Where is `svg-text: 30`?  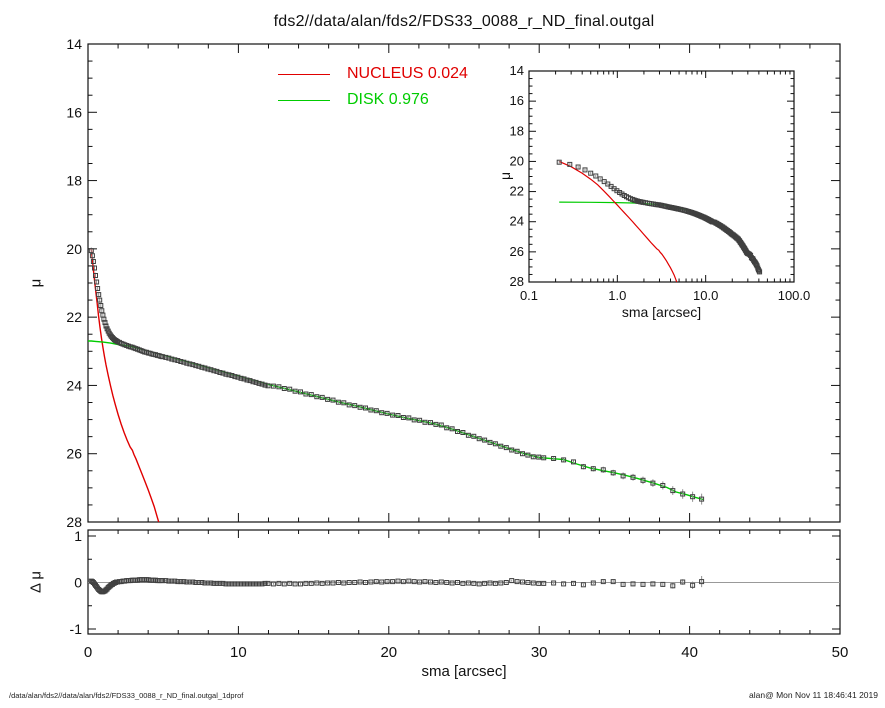 svg-text: 30 is located at coordinates (539, 652).